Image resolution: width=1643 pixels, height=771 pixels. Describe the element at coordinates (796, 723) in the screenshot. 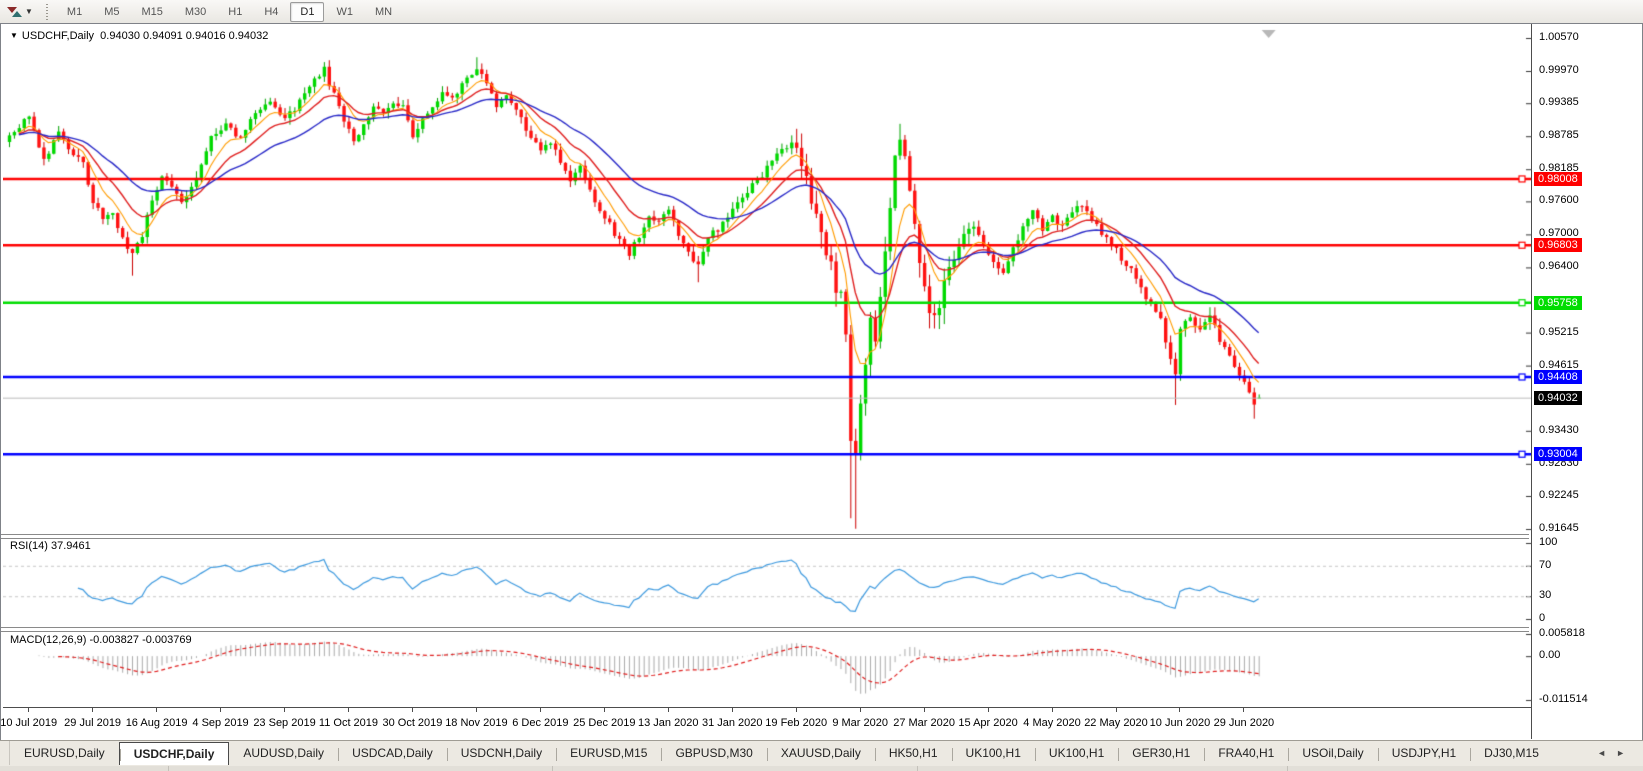

I see `date-axis-label: 19 Feb 2020` at that location.